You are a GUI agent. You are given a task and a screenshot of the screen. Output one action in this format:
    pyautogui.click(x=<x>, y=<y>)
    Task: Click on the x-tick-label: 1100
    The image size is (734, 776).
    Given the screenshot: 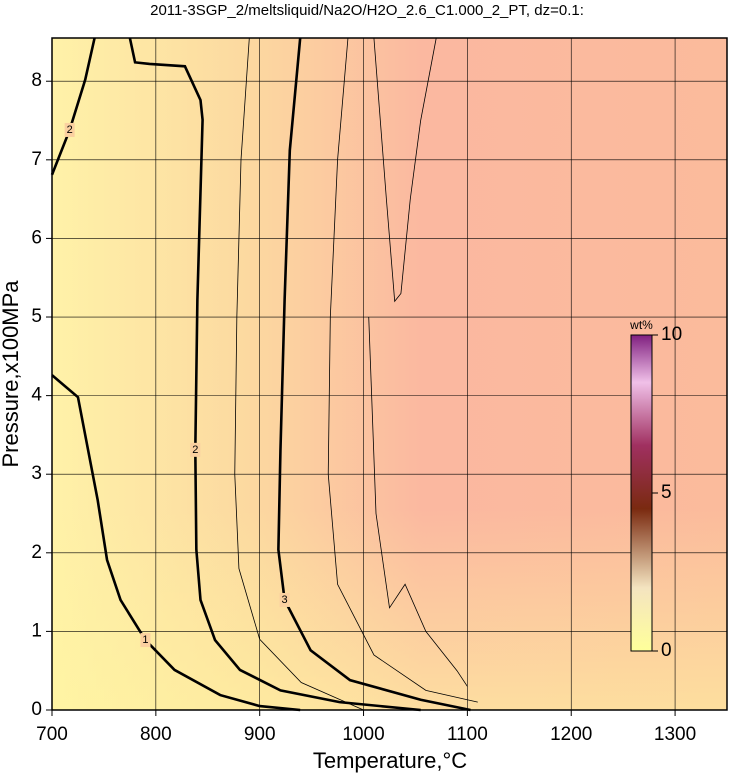 What is the action you would take?
    pyautogui.click(x=467, y=734)
    